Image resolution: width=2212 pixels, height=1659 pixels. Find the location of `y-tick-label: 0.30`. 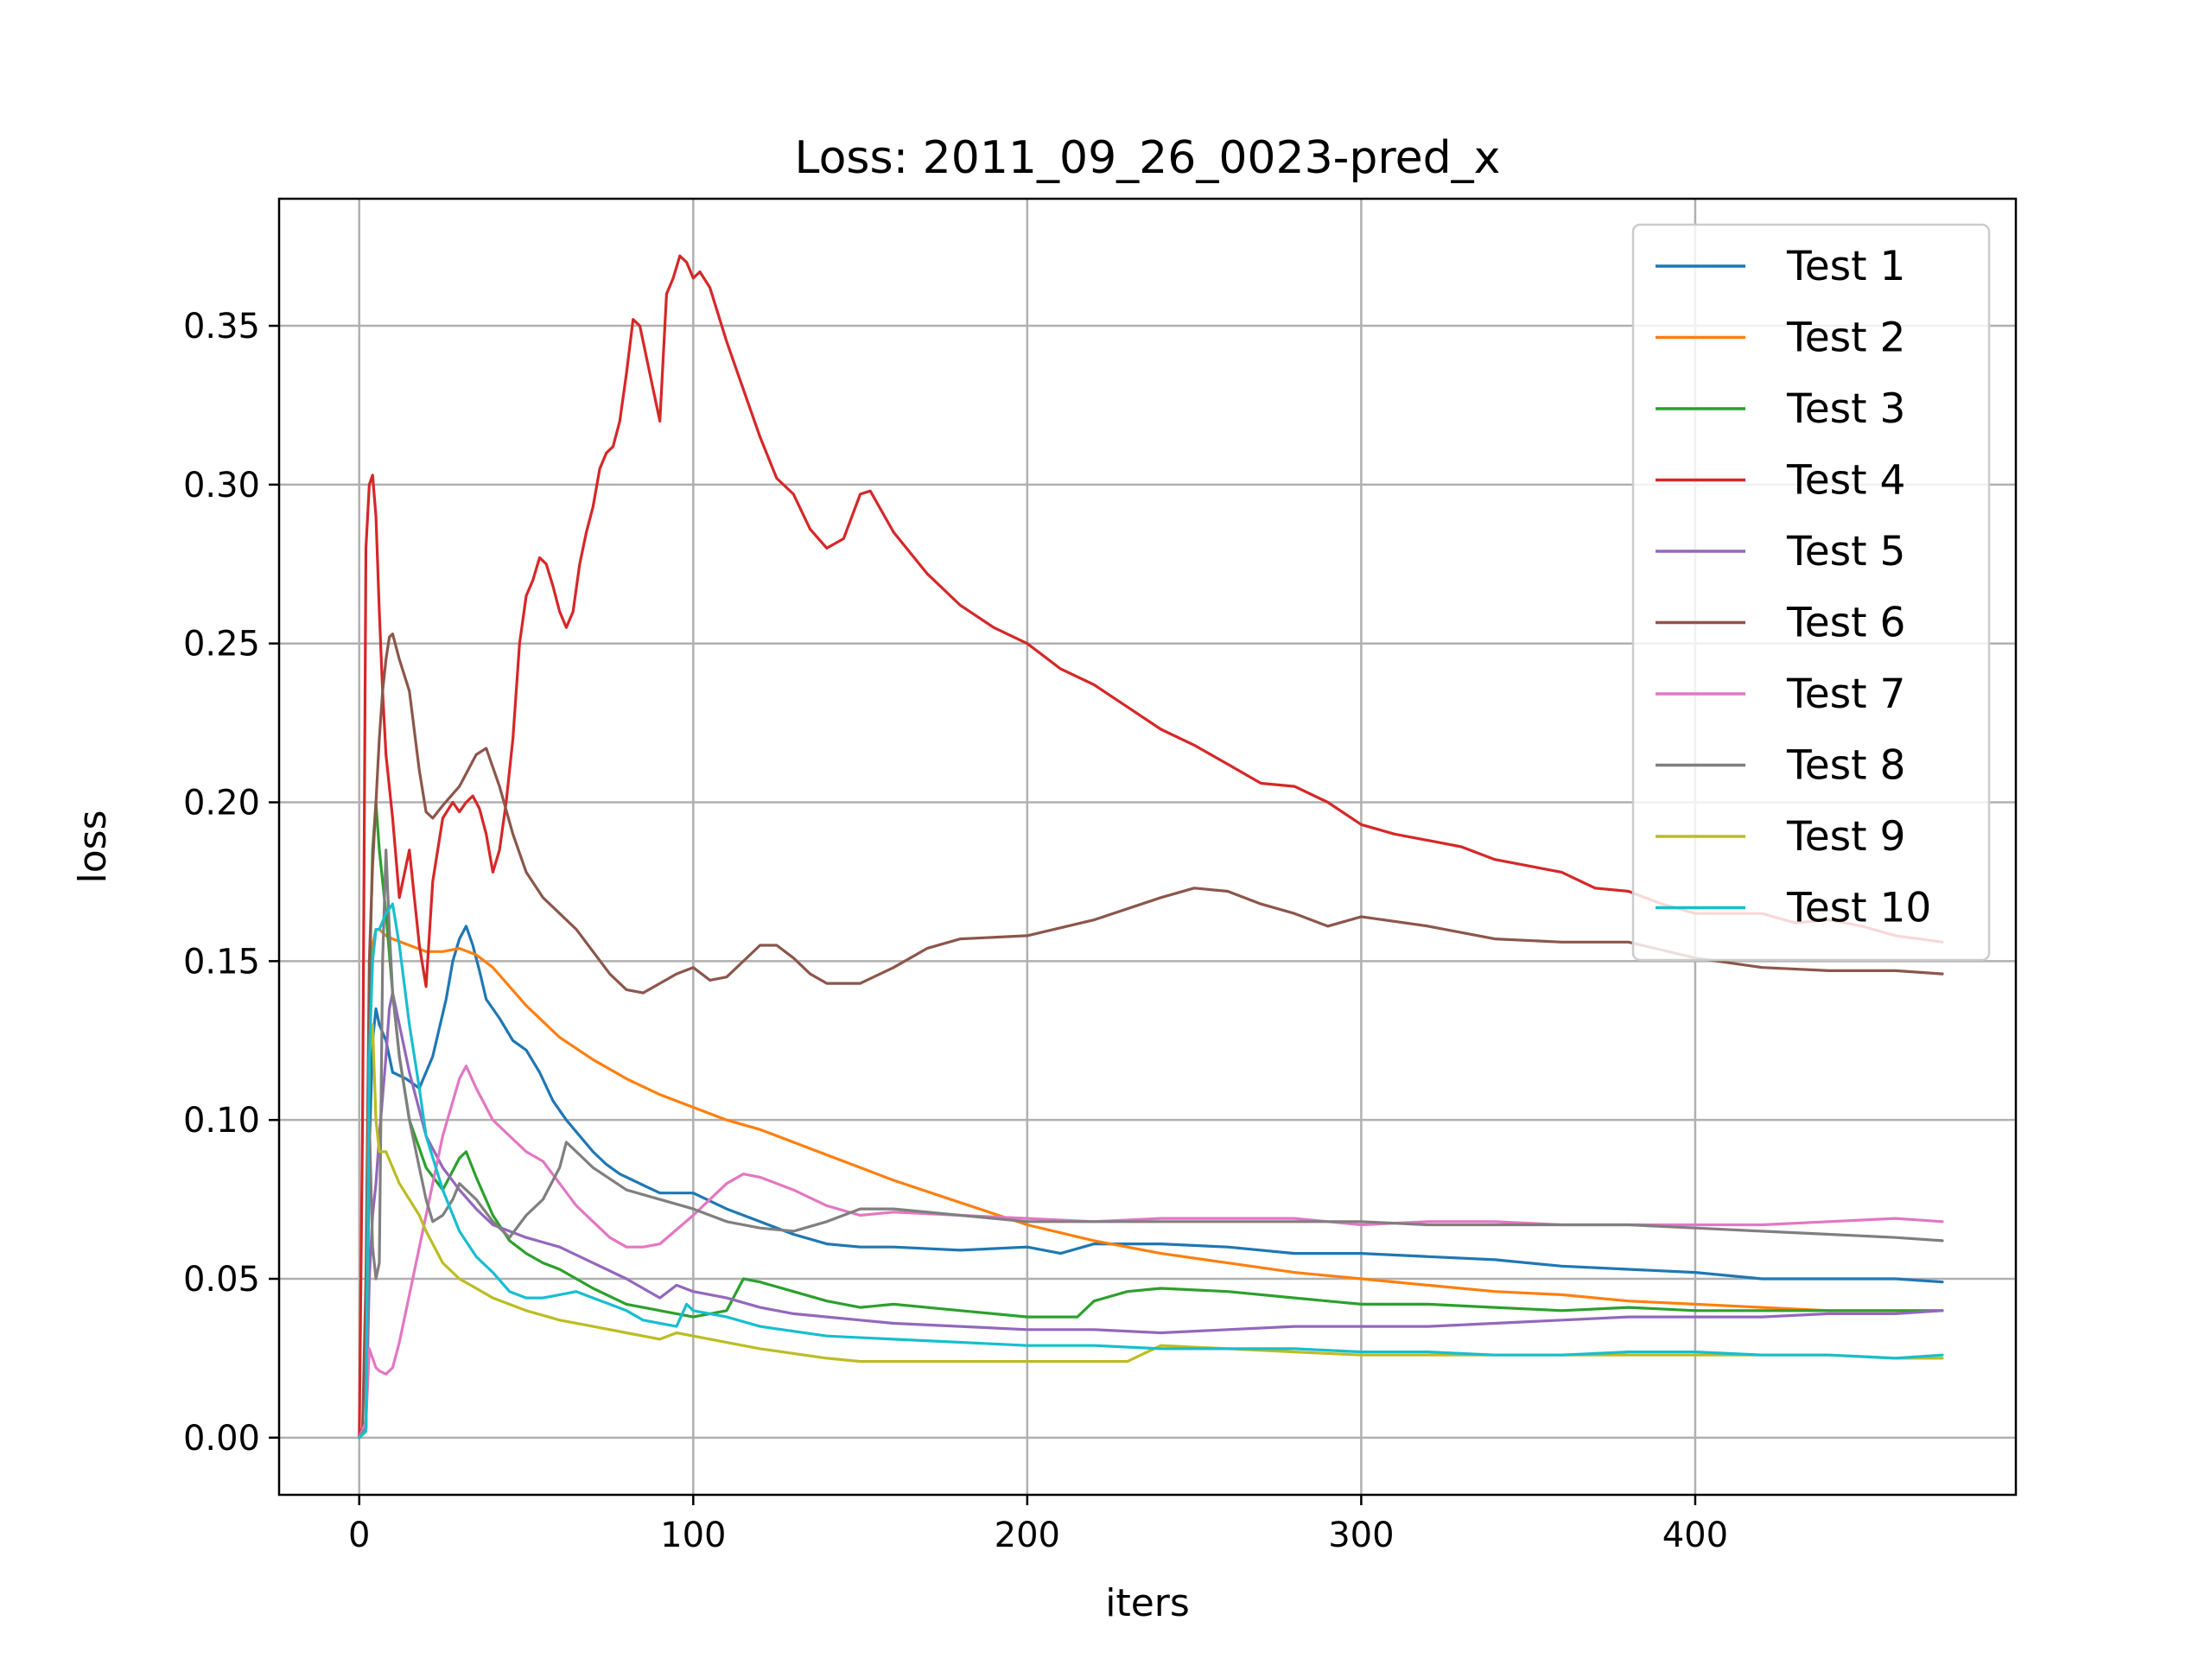

y-tick-label: 0.30 is located at coordinates (221, 485).